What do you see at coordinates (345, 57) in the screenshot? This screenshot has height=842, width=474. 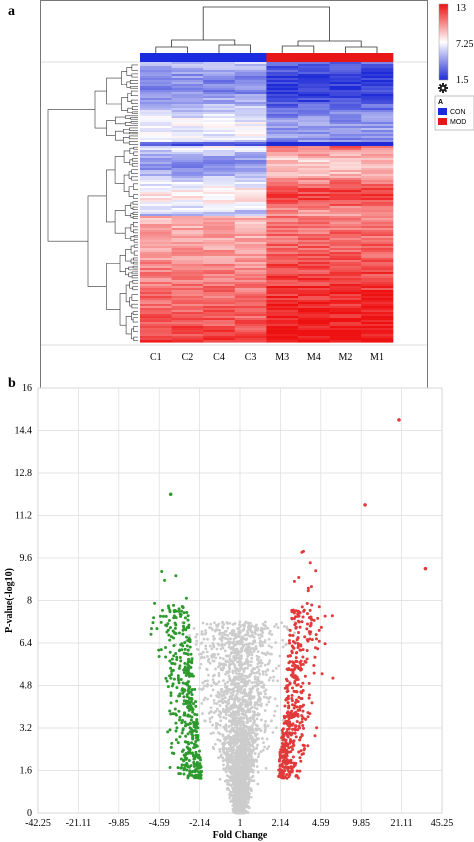 I see `group-bar-cell` at bounding box center [345, 57].